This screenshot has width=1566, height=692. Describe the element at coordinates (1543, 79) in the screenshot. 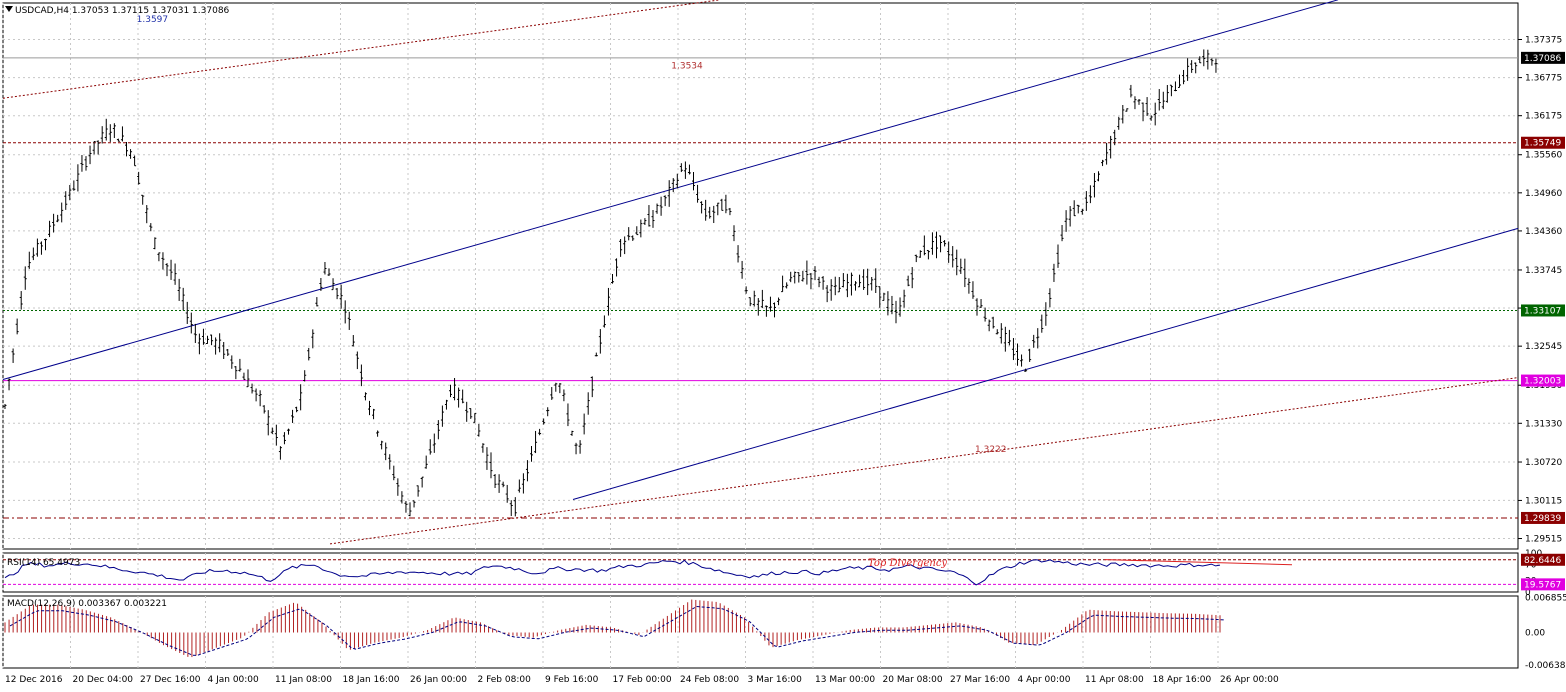

I see `price-tick-label: 1.36775` at that location.